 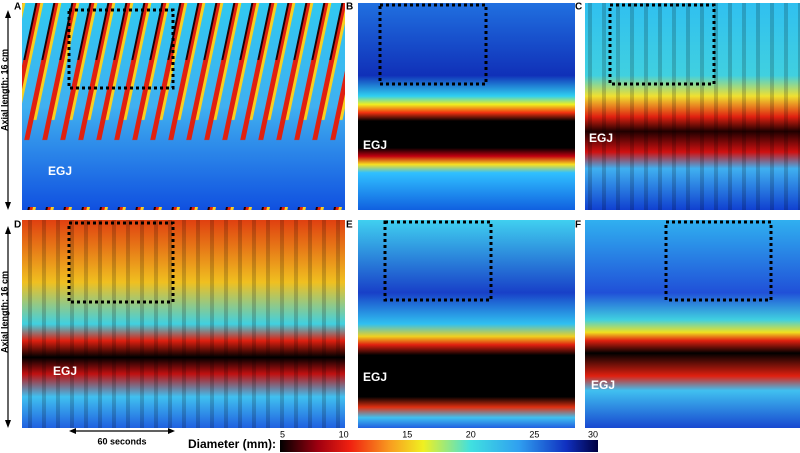 What do you see at coordinates (593, 434) in the screenshot?
I see `colorbar-tick-label: 30` at bounding box center [593, 434].